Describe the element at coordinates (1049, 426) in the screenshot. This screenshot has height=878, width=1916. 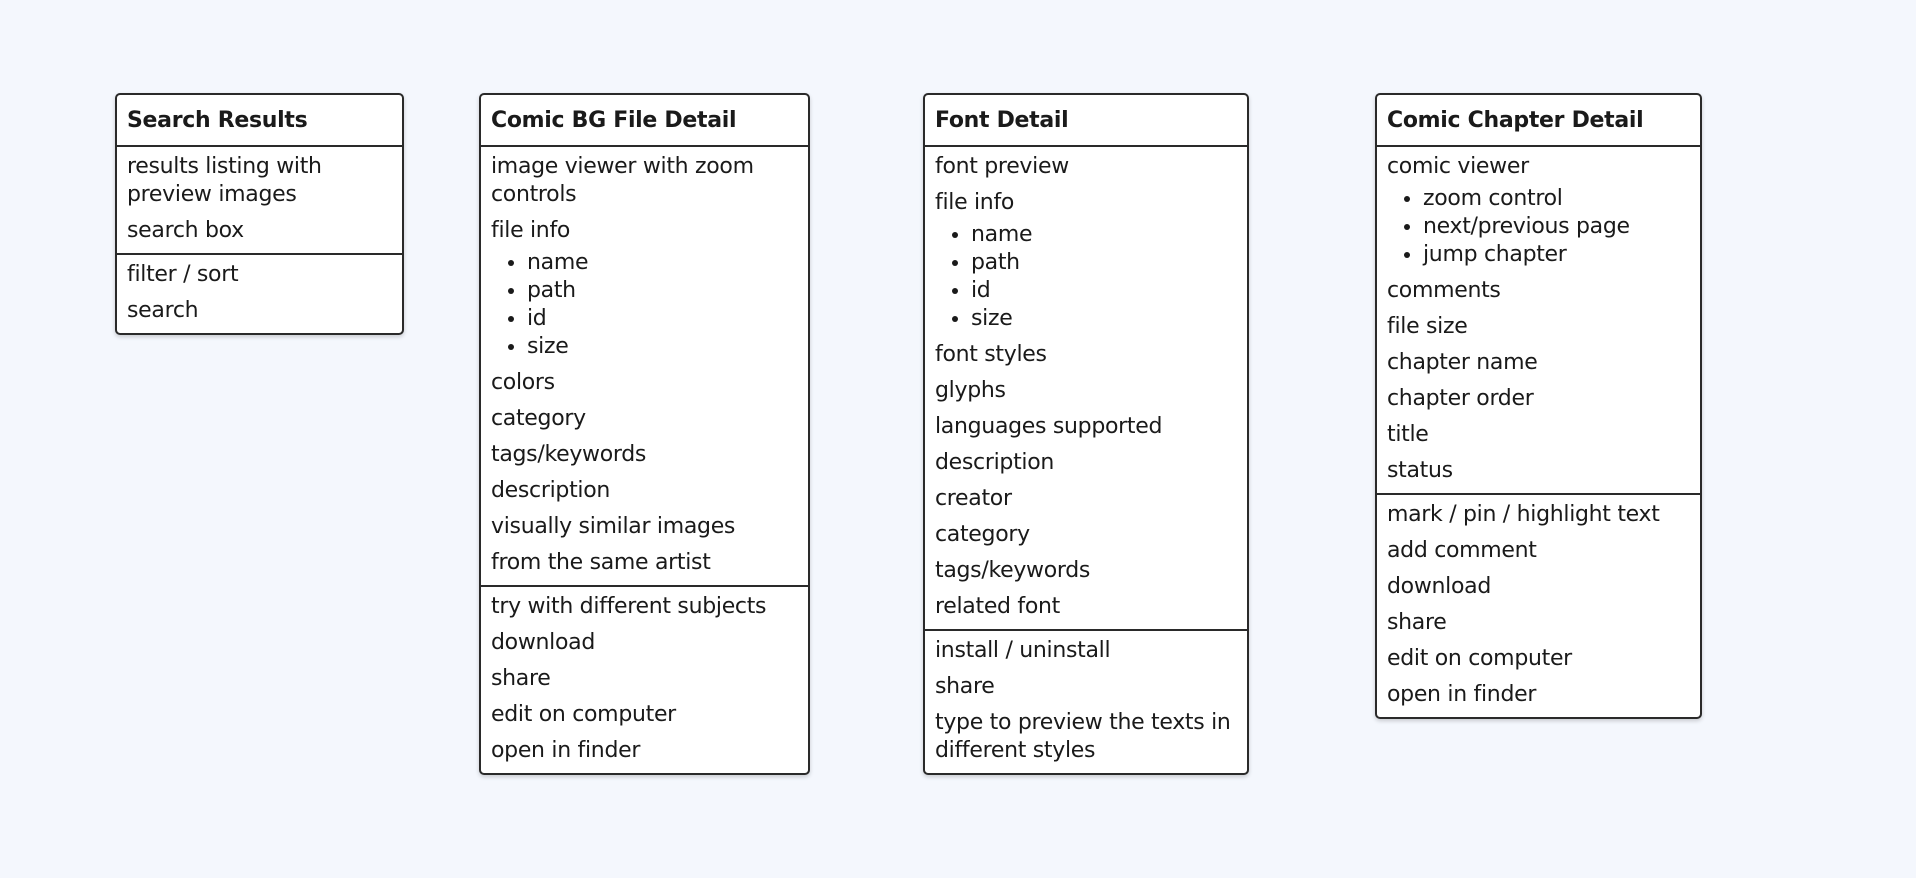
I see `list-item: languages supported` at that location.